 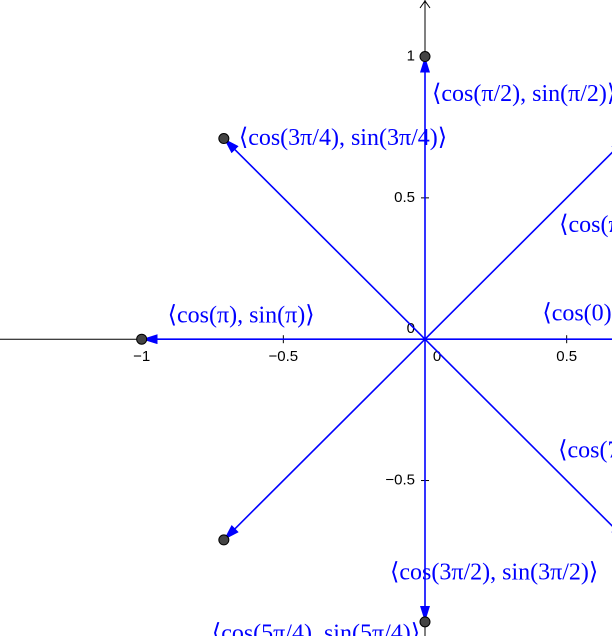 I want to click on vector-label: ⟨cos(3π/4), sin(3π/4)⟩, so click(x=343, y=138).